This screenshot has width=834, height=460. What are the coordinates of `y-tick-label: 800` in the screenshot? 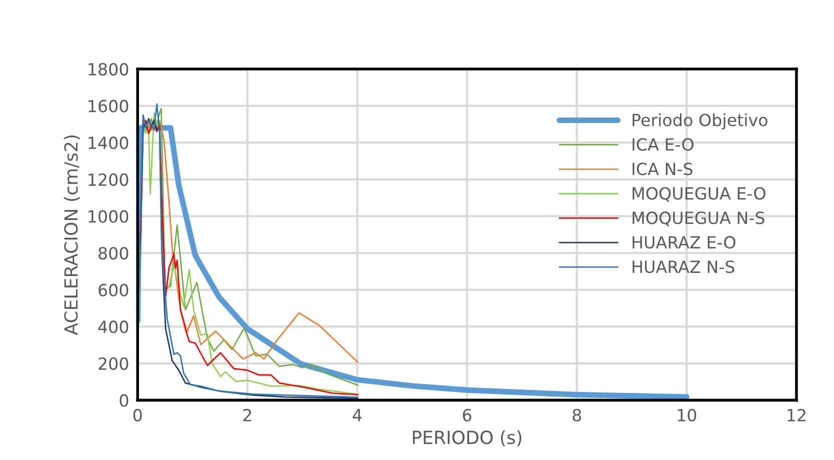 It's located at (113, 253).